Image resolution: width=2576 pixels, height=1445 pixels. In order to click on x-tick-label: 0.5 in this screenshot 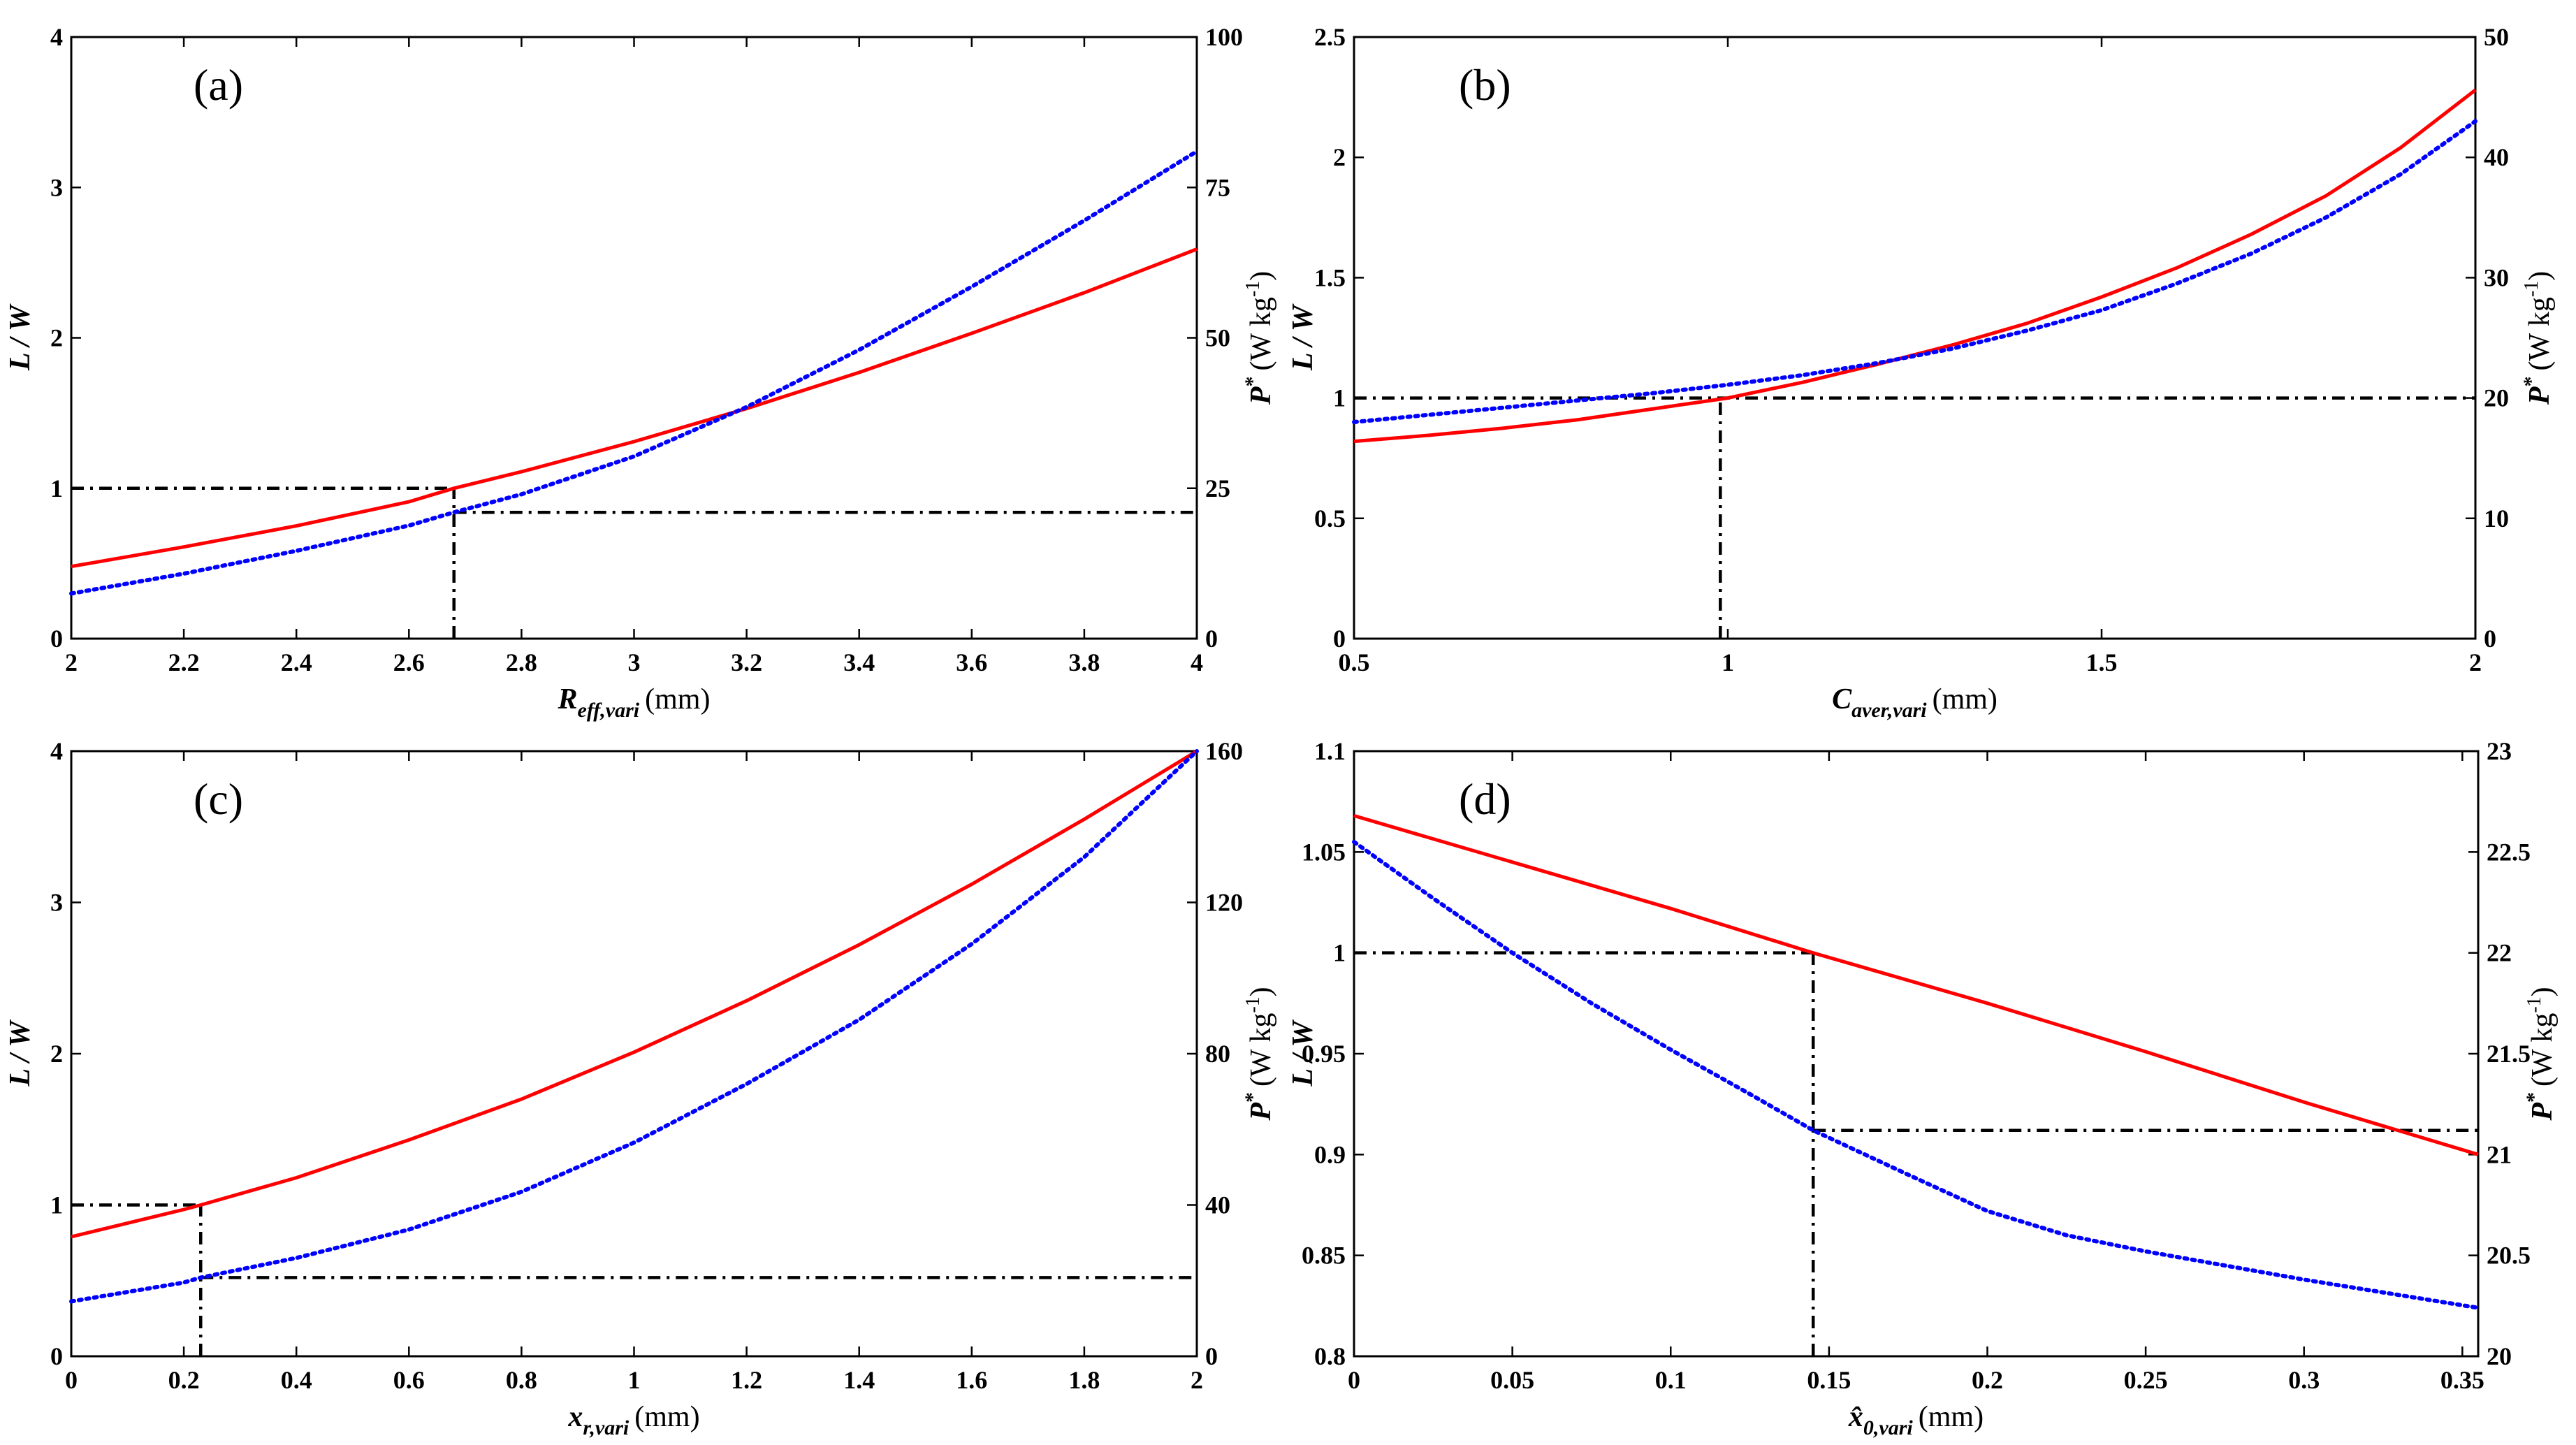, I will do `click(1354, 662)`.